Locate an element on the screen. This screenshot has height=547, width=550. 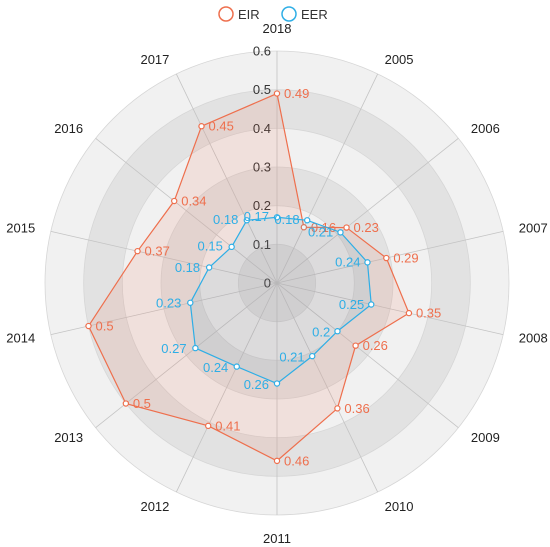
radial-tick-labels: 0 0.1 0.2 0.3 0.4 0.5 0.6 is located at coordinates (262, 167).